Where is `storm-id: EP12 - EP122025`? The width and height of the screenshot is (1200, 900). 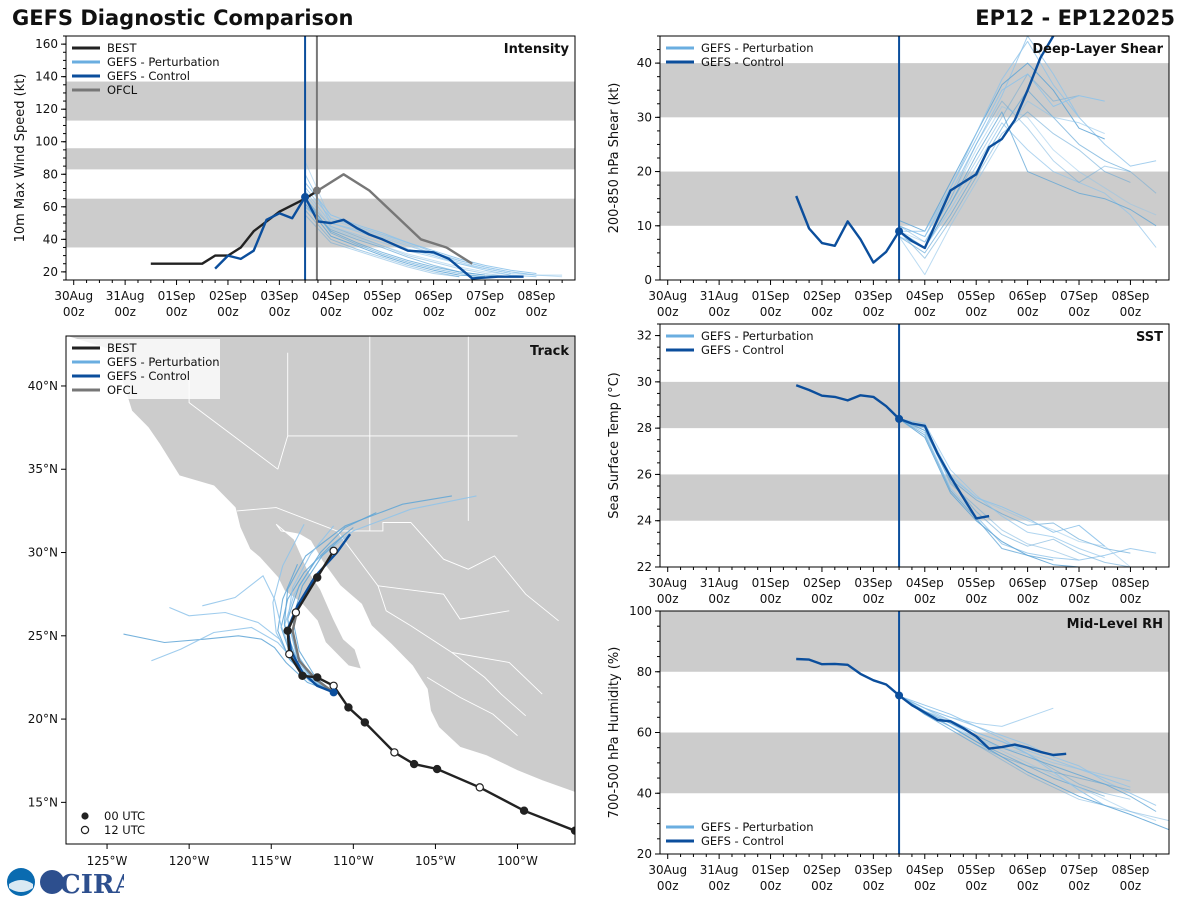
storm-id: EP12 - EP122025 is located at coordinates (1075, 18).